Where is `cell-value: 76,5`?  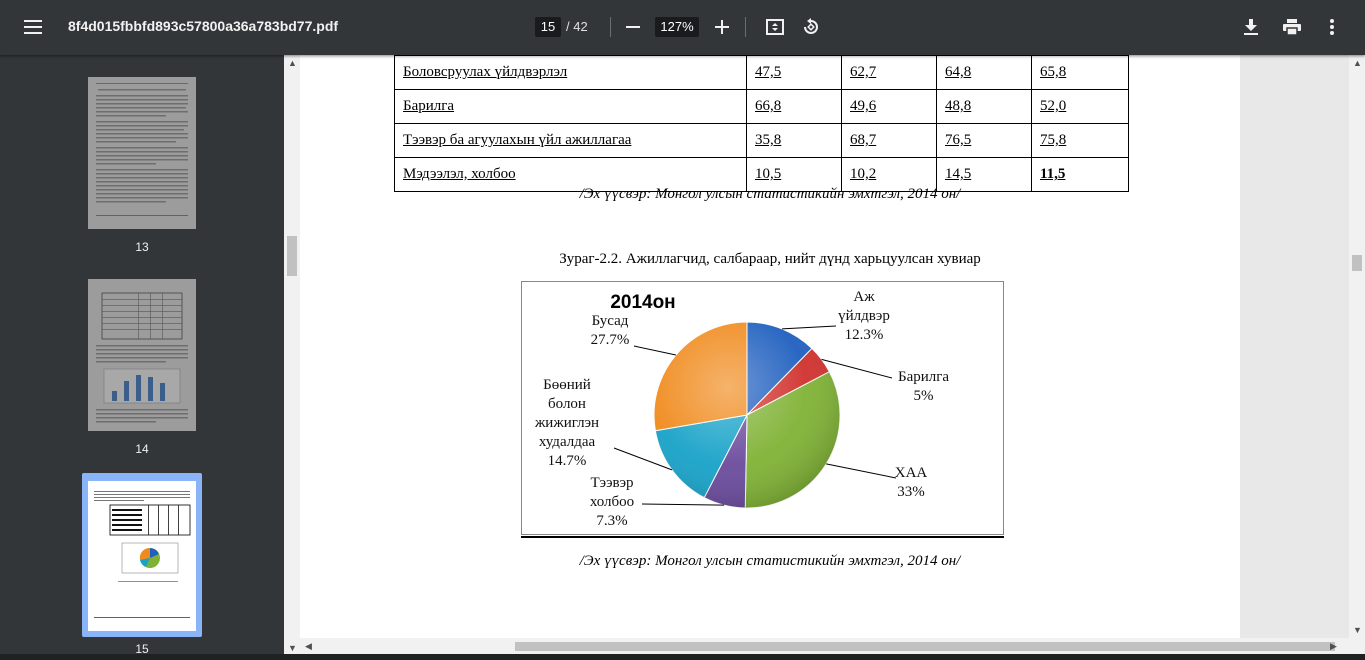
cell-value: 76,5 is located at coordinates (958, 140).